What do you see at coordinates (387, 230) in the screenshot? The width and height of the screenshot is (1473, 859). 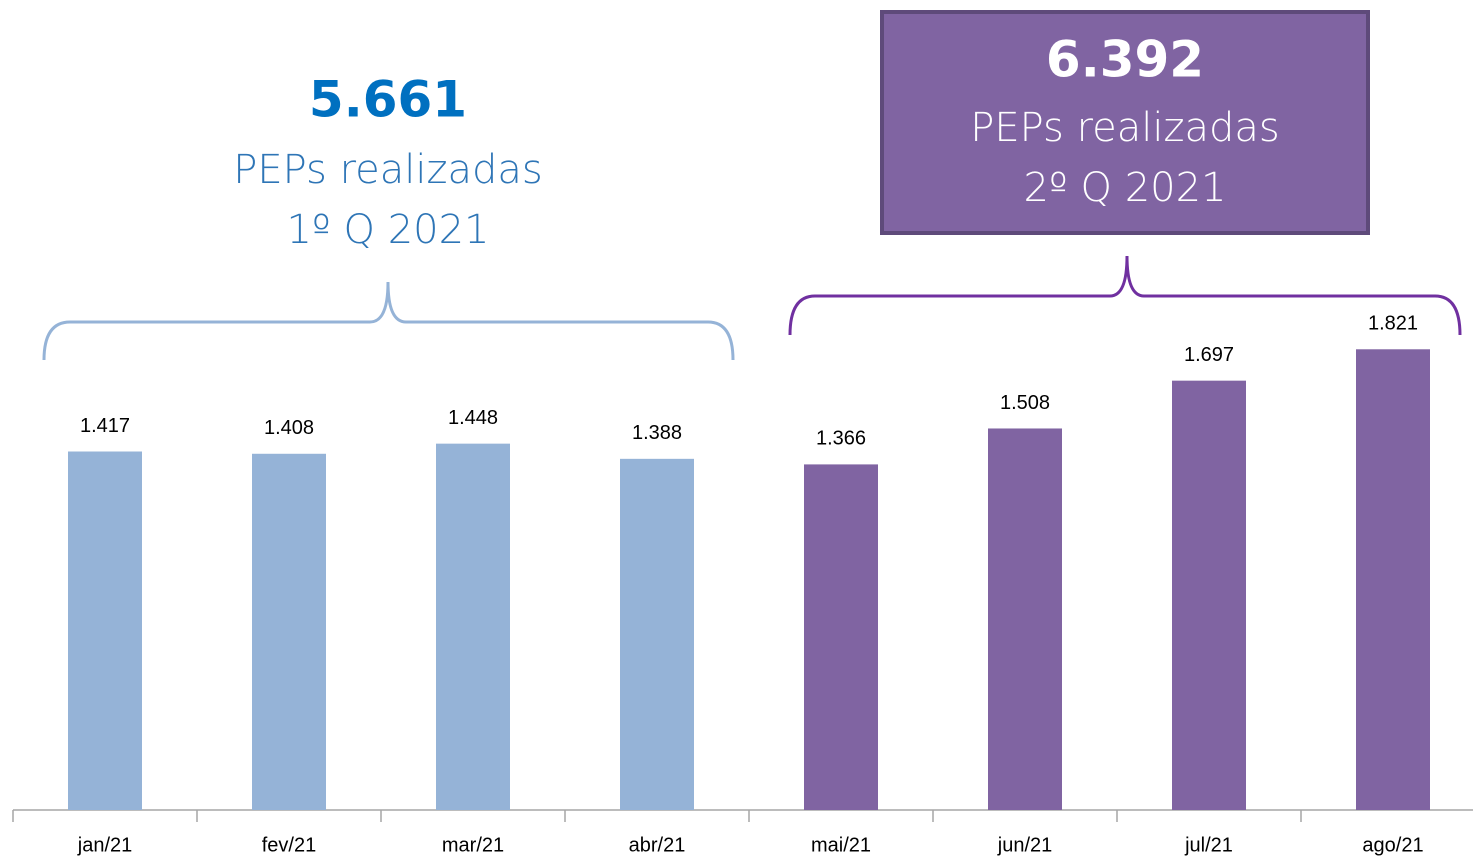 I see `annotation-period: 1º Q 2021` at bounding box center [387, 230].